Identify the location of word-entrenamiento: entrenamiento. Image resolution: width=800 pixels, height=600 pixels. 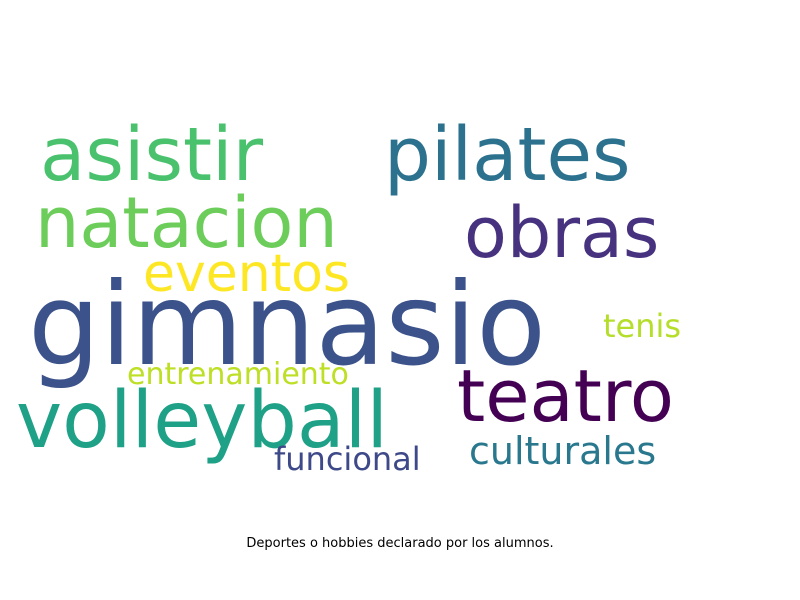
(238, 374).